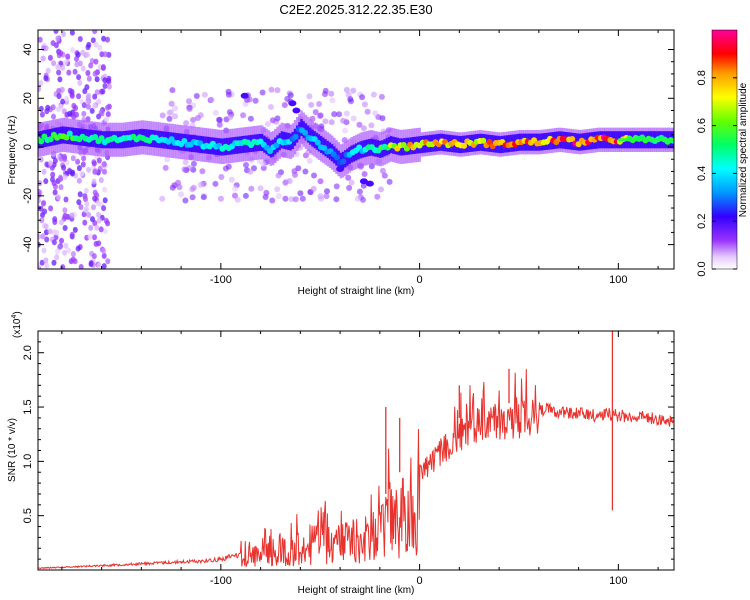  What do you see at coordinates (12, 150) in the screenshot?
I see `spectrogram-ylabel: Frequency (Hz)` at bounding box center [12, 150].